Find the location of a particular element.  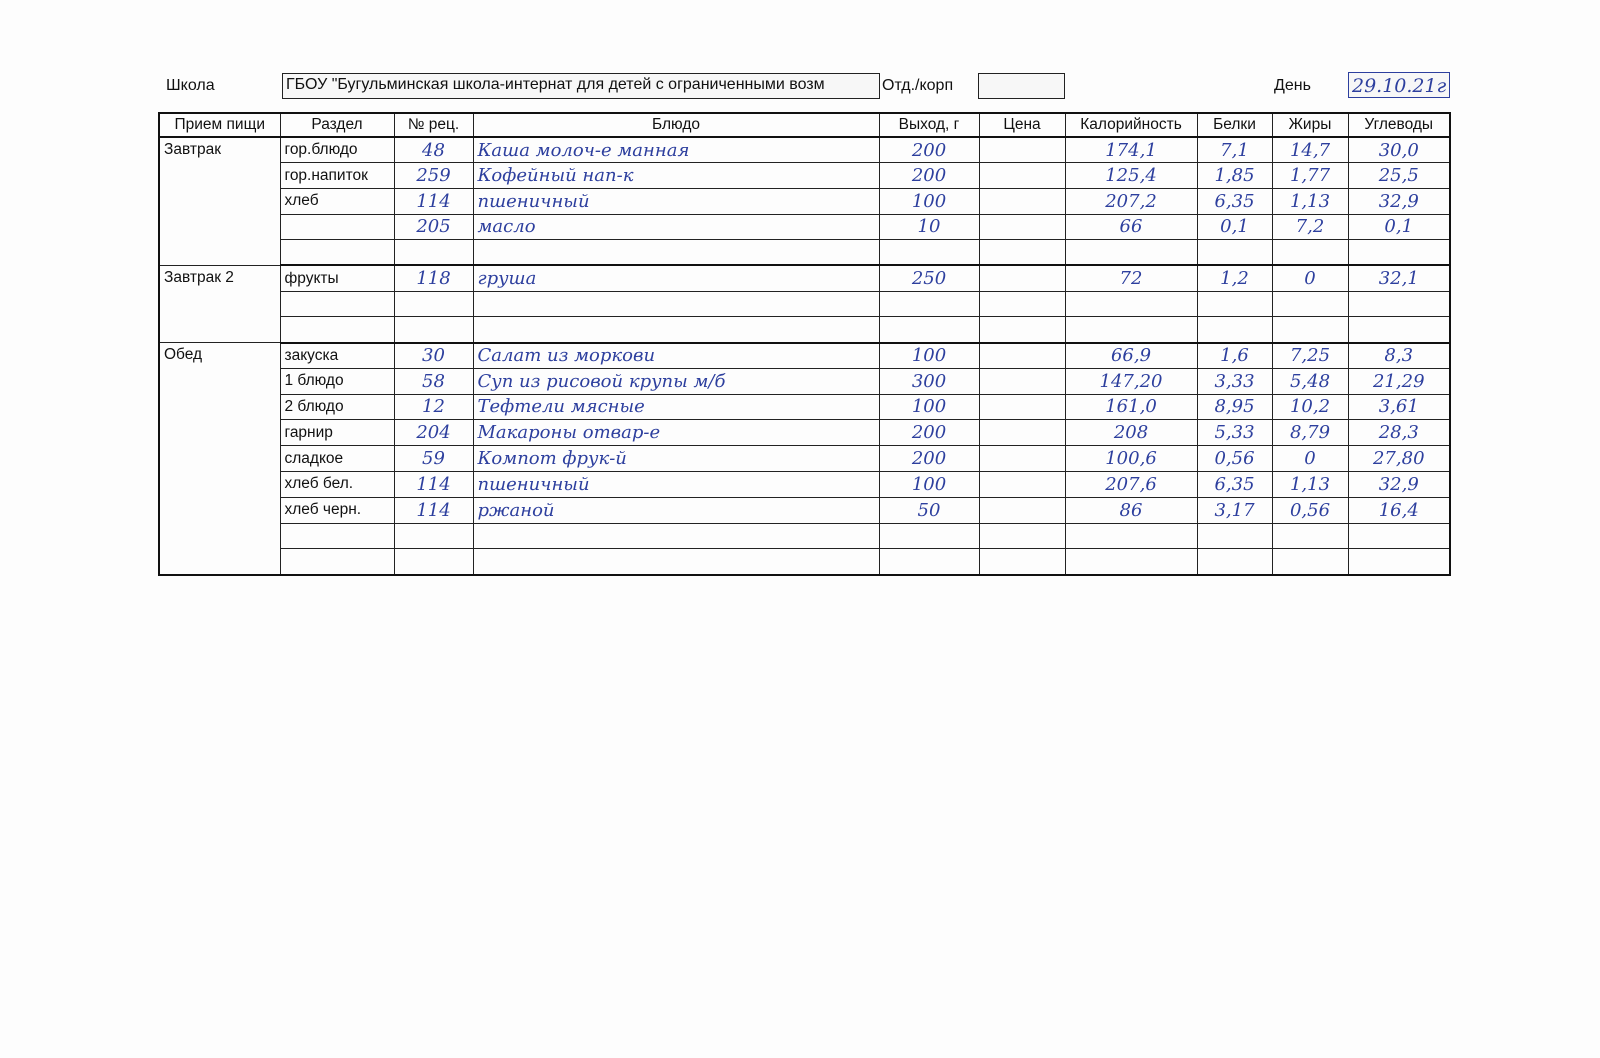

calories-cell: 100,6 is located at coordinates (1131, 458).